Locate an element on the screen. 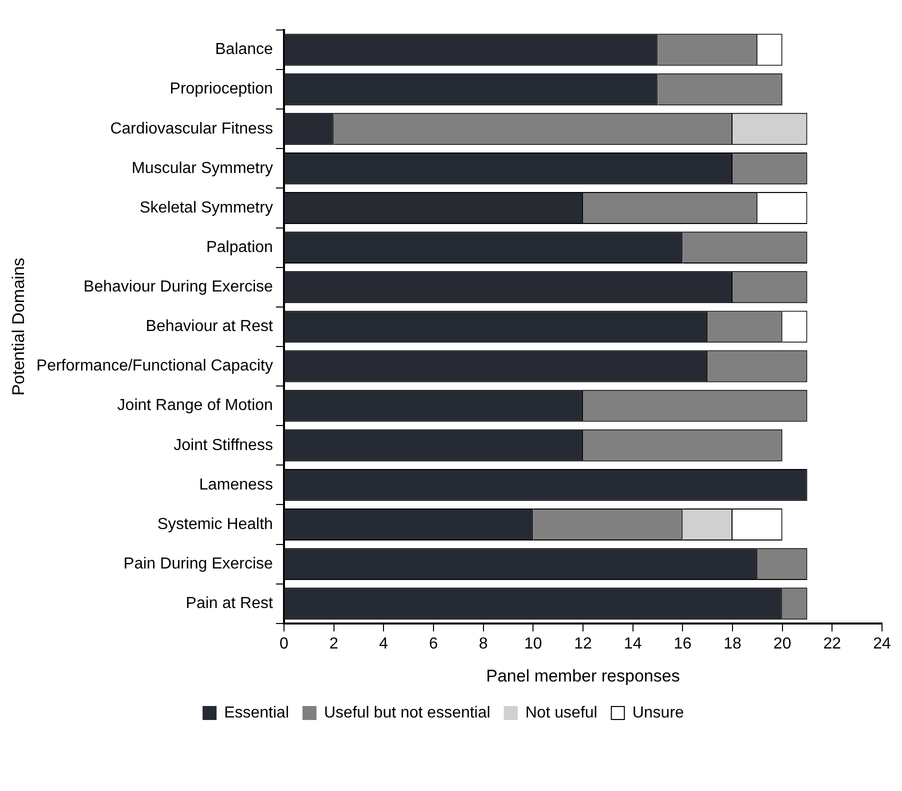  x-tick-label: 12 is located at coordinates (583, 643).